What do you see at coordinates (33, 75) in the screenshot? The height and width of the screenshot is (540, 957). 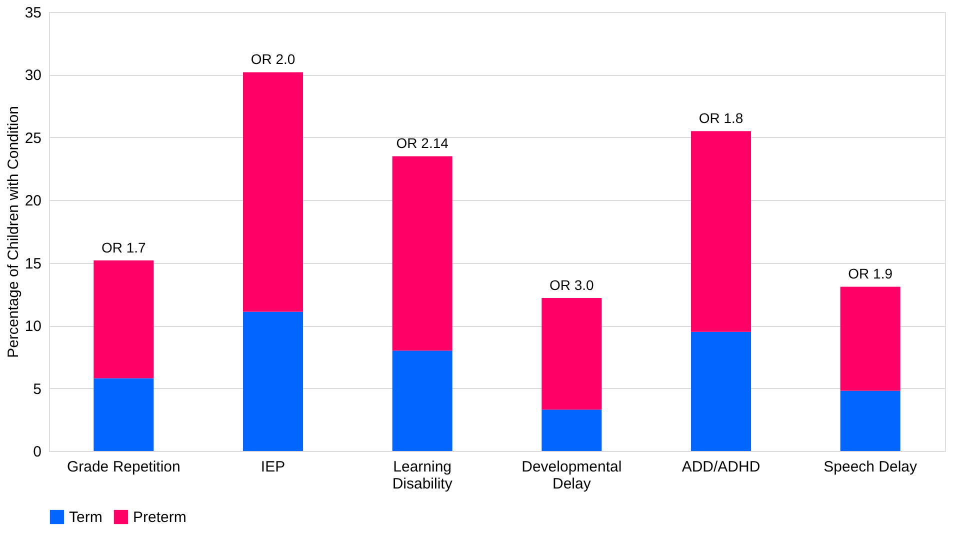 I see `y-tick-label: 30` at bounding box center [33, 75].